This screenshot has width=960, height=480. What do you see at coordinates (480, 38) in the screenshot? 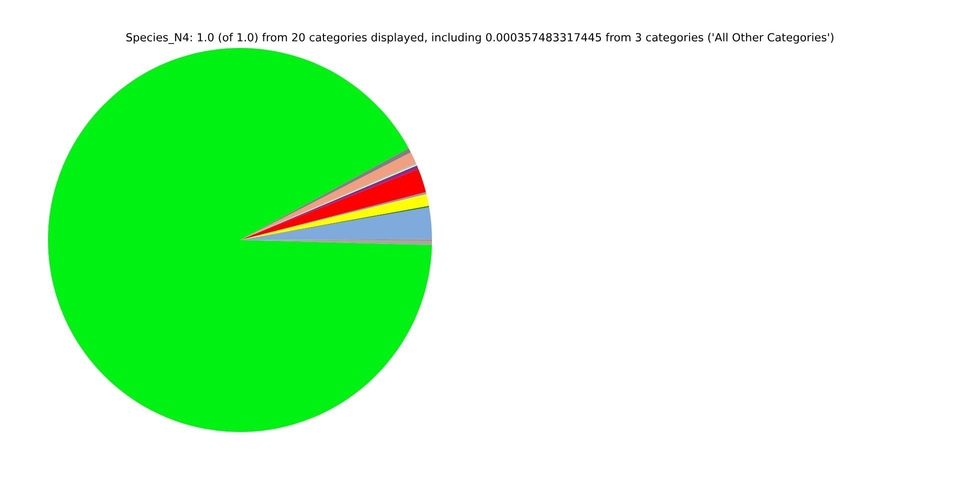
I see `text: Species_N4: 1.0 (of 1.0) from 20 categories displayed, including 0.000357483317445 from 3 categories ('All Other Categories')` at bounding box center [480, 38].